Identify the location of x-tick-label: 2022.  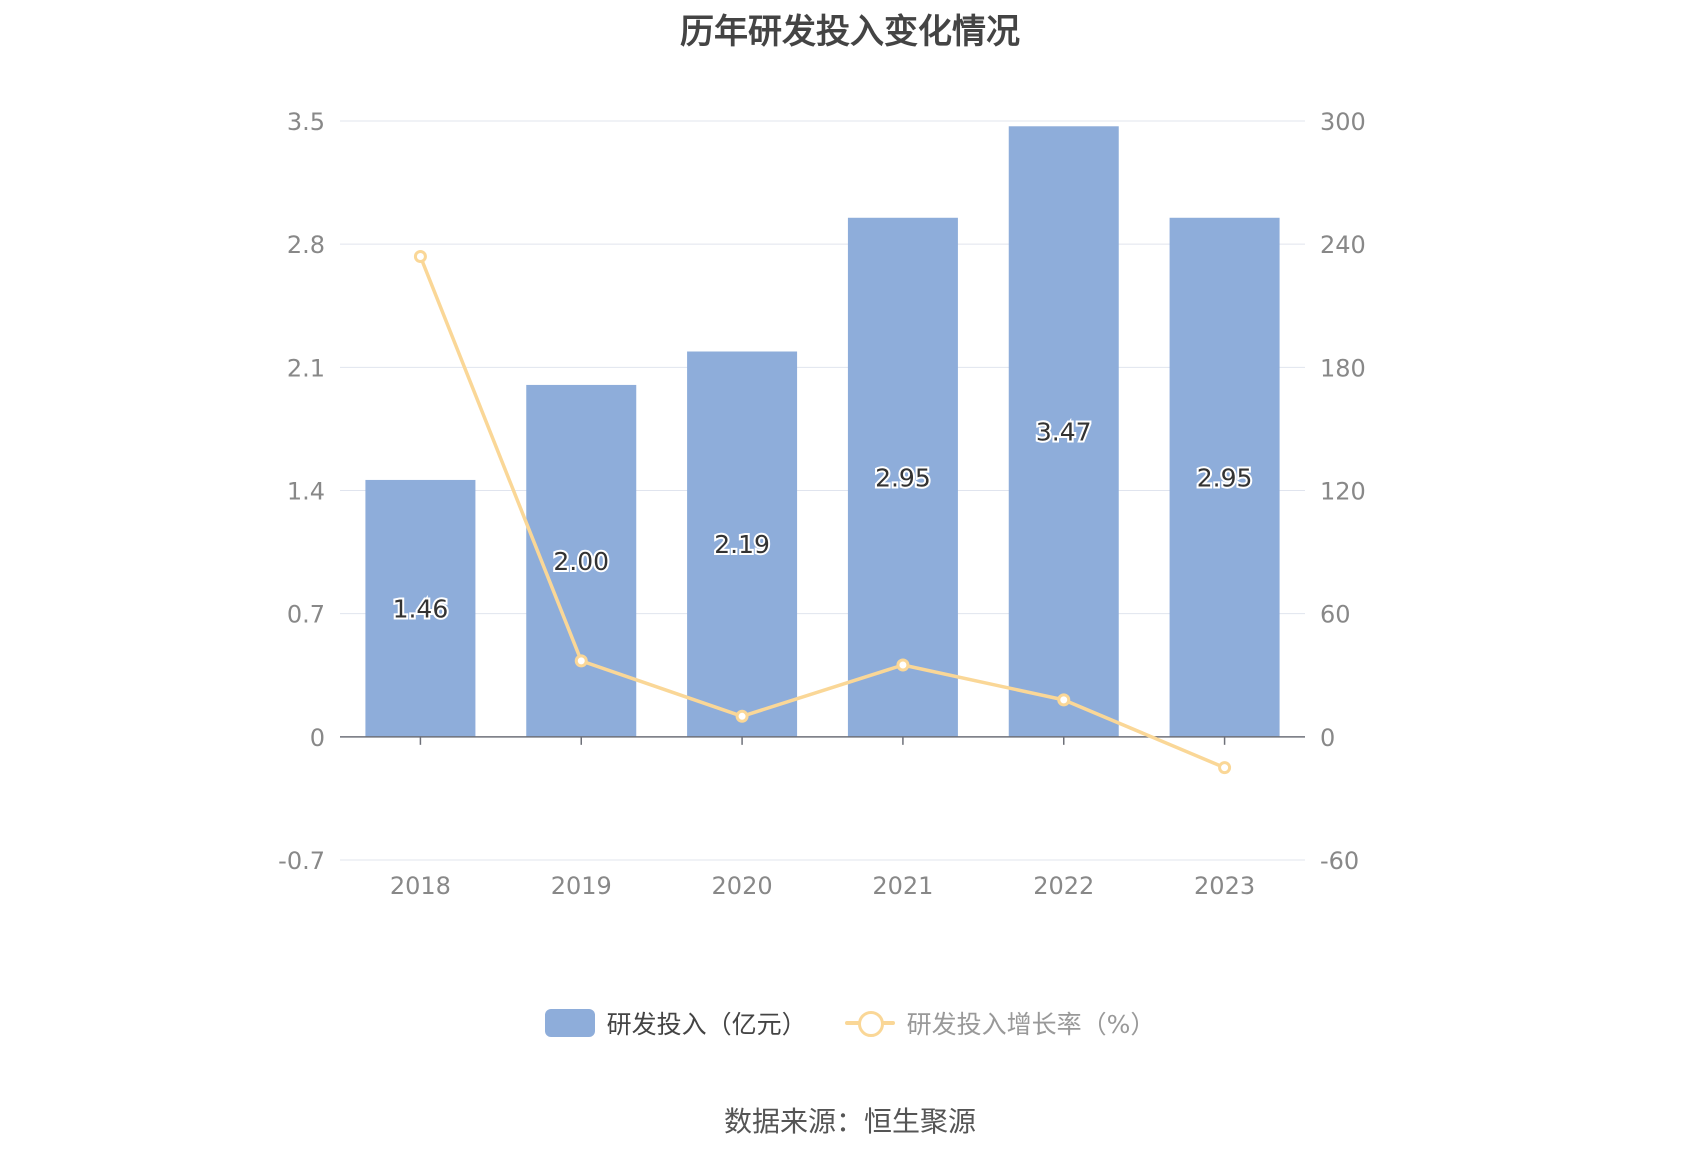
(1063, 886).